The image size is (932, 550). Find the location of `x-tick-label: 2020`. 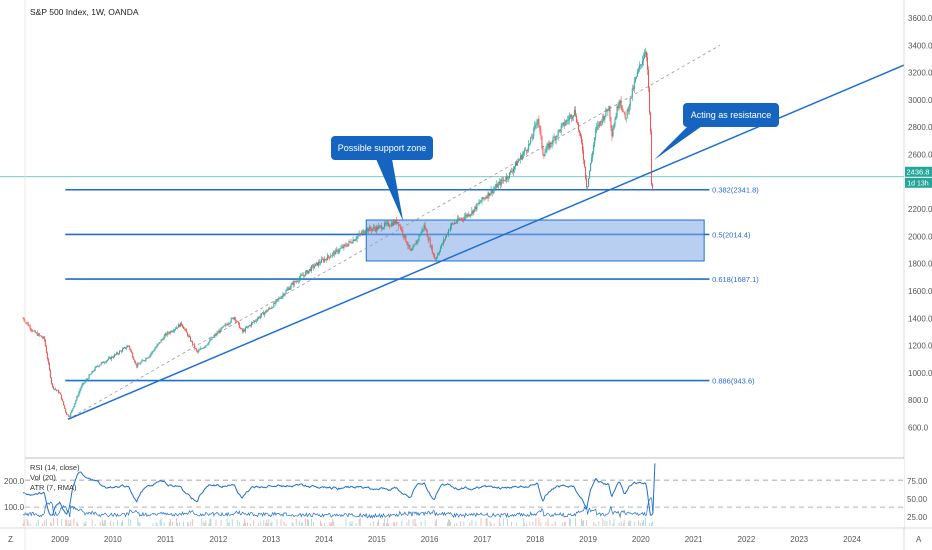

x-tick-label: 2020 is located at coordinates (641, 539).